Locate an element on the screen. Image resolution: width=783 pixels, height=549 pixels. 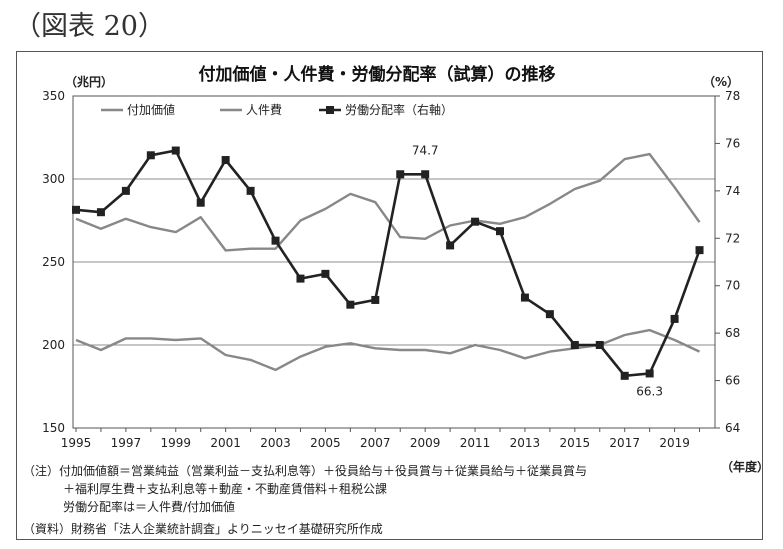
legend-label: 付加価値 is located at coordinates (151, 109).